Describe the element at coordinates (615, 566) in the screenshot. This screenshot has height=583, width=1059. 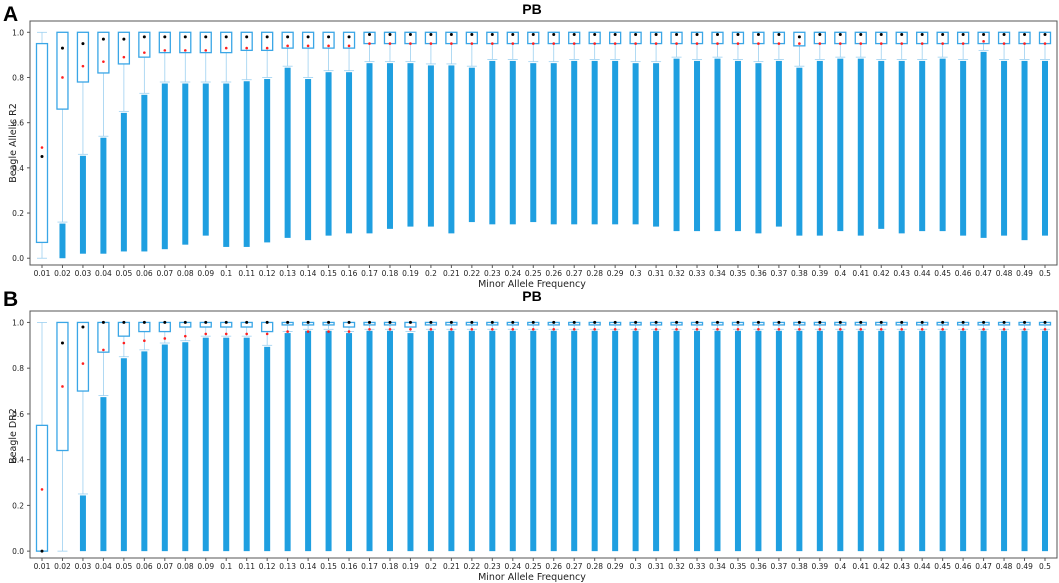
I see `panel-b-xtick-label: 0.29` at that location.